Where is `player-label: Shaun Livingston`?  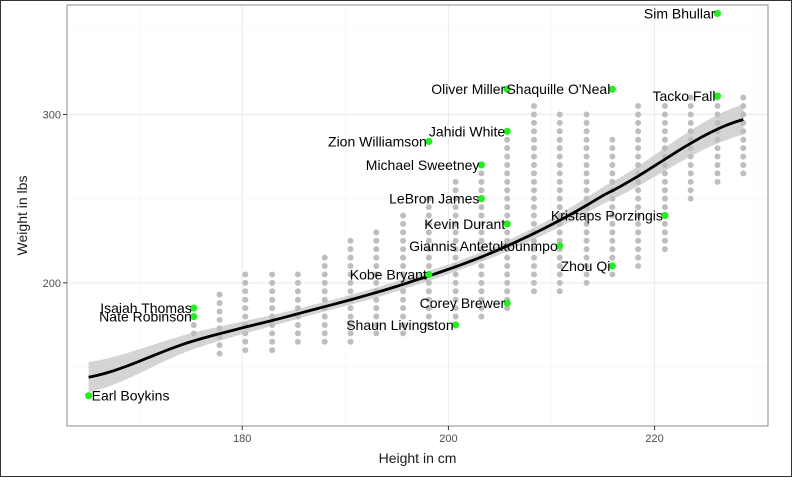 player-label: Shaun Livingston is located at coordinates (399, 325).